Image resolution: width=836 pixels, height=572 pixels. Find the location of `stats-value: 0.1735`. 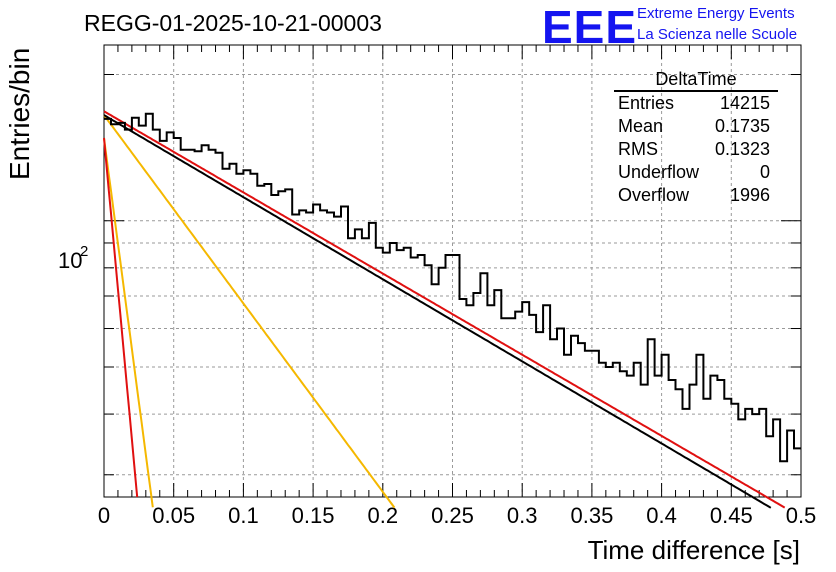

stats-value: 0.1735 is located at coordinates (742, 126).